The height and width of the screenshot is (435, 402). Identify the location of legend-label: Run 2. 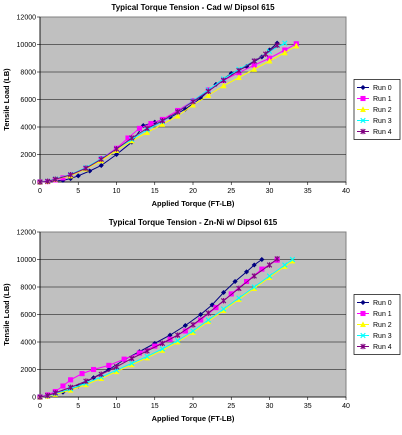
(382, 325).